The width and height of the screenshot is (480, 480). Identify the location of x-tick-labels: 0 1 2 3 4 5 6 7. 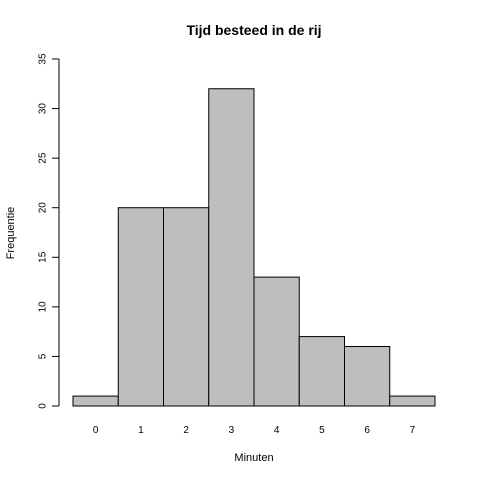
(254, 430).